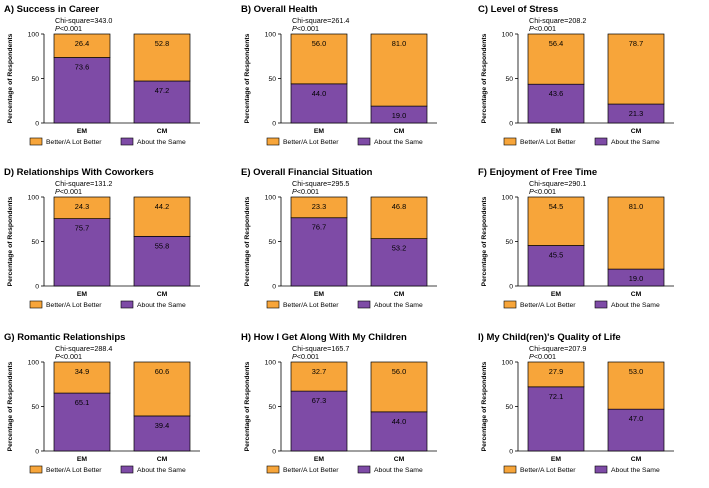 The image size is (709, 488). Describe the element at coordinates (319, 227) in the screenshot. I see `bar-value-label-same: 76.7` at that location.